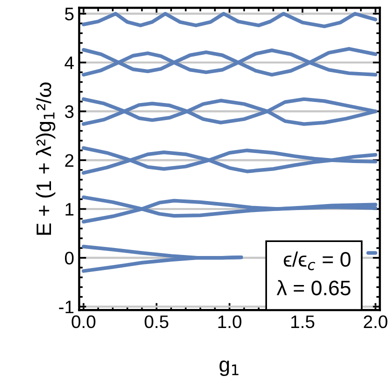  I want to click on x-tick-label: 0.0, so click(84, 321).